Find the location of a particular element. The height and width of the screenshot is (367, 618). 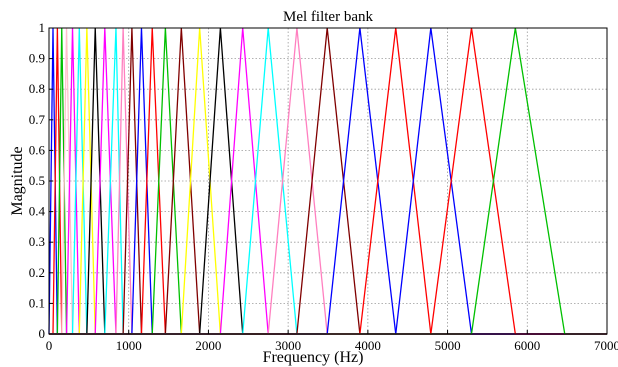

chart-title: Mel filter bank is located at coordinates (328, 17).